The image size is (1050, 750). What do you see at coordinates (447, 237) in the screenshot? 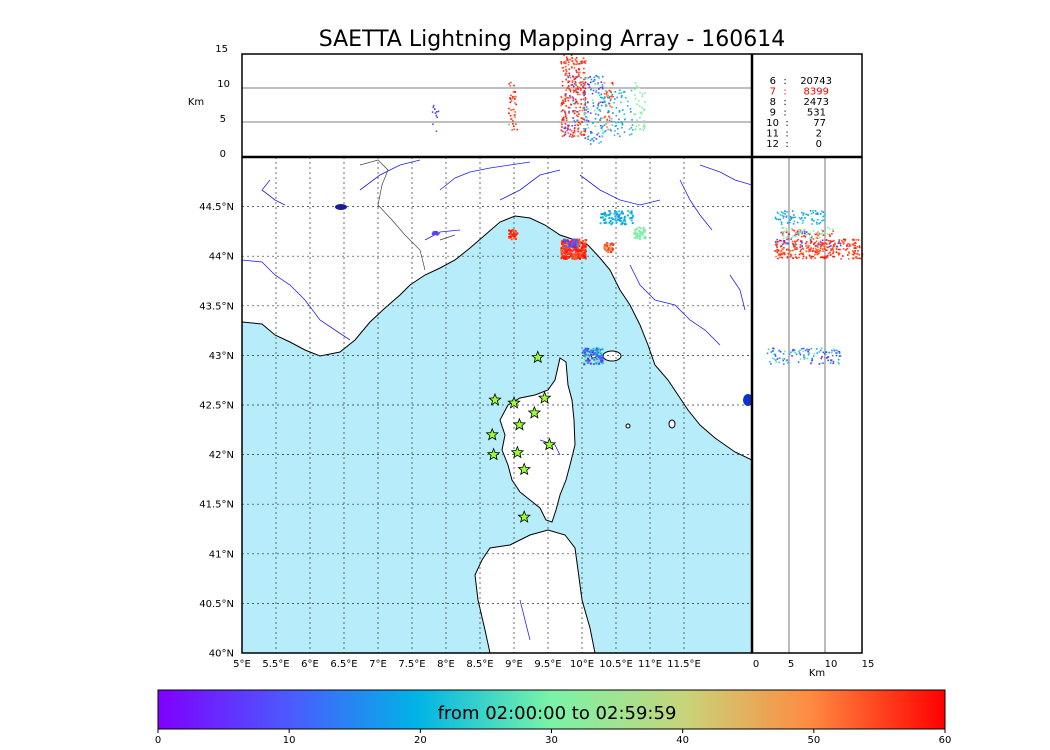
I see `border` at bounding box center [447, 237].